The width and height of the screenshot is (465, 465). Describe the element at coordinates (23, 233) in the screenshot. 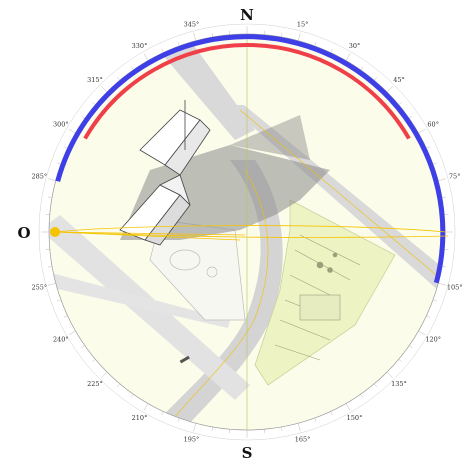

I see `cardinal-west: O` at that location.